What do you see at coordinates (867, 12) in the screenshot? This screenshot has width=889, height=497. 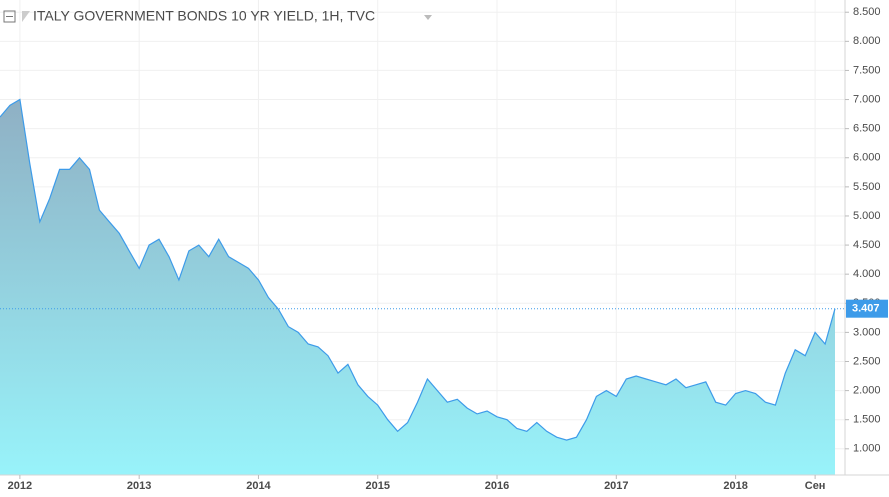 I see `y-tick-label: 8.500` at bounding box center [867, 12].